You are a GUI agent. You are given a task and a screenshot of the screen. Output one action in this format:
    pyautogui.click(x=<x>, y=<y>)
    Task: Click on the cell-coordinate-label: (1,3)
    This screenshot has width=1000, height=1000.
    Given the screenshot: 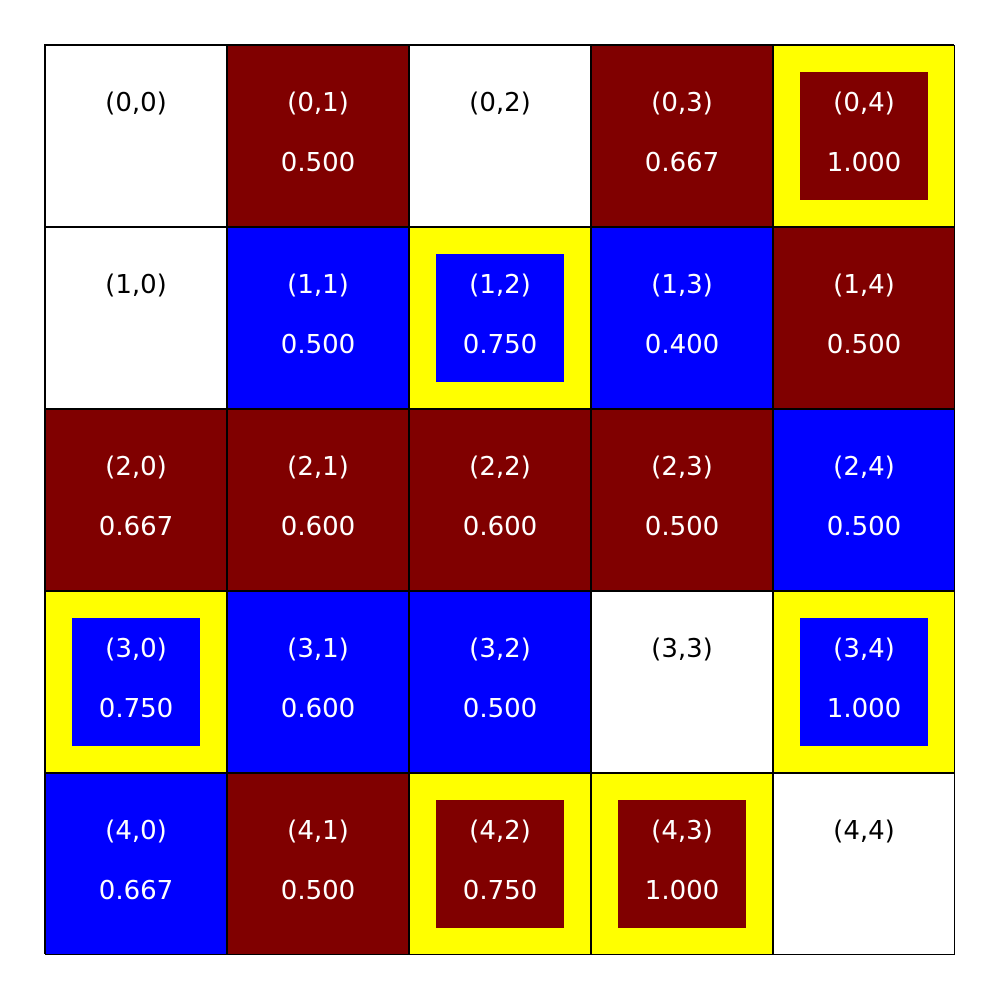 What is the action you would take?
    pyautogui.click(x=682, y=285)
    